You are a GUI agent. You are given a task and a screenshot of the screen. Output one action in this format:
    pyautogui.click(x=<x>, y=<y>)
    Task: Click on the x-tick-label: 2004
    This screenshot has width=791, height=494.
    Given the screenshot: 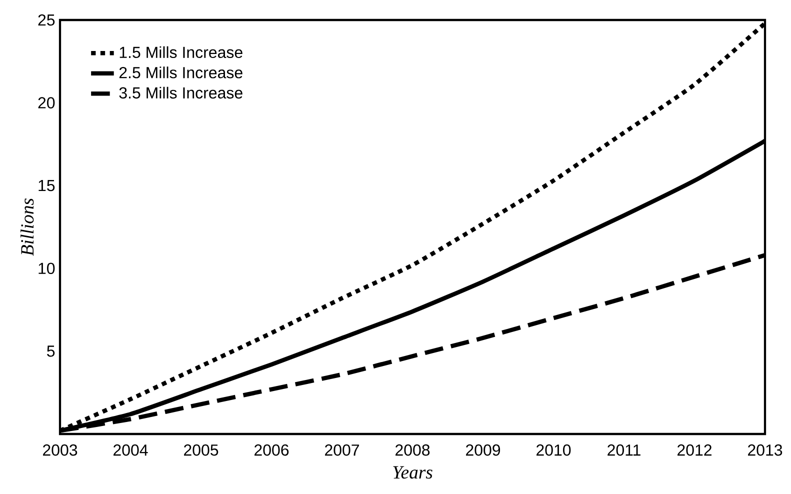 What is the action you would take?
    pyautogui.click(x=131, y=450)
    